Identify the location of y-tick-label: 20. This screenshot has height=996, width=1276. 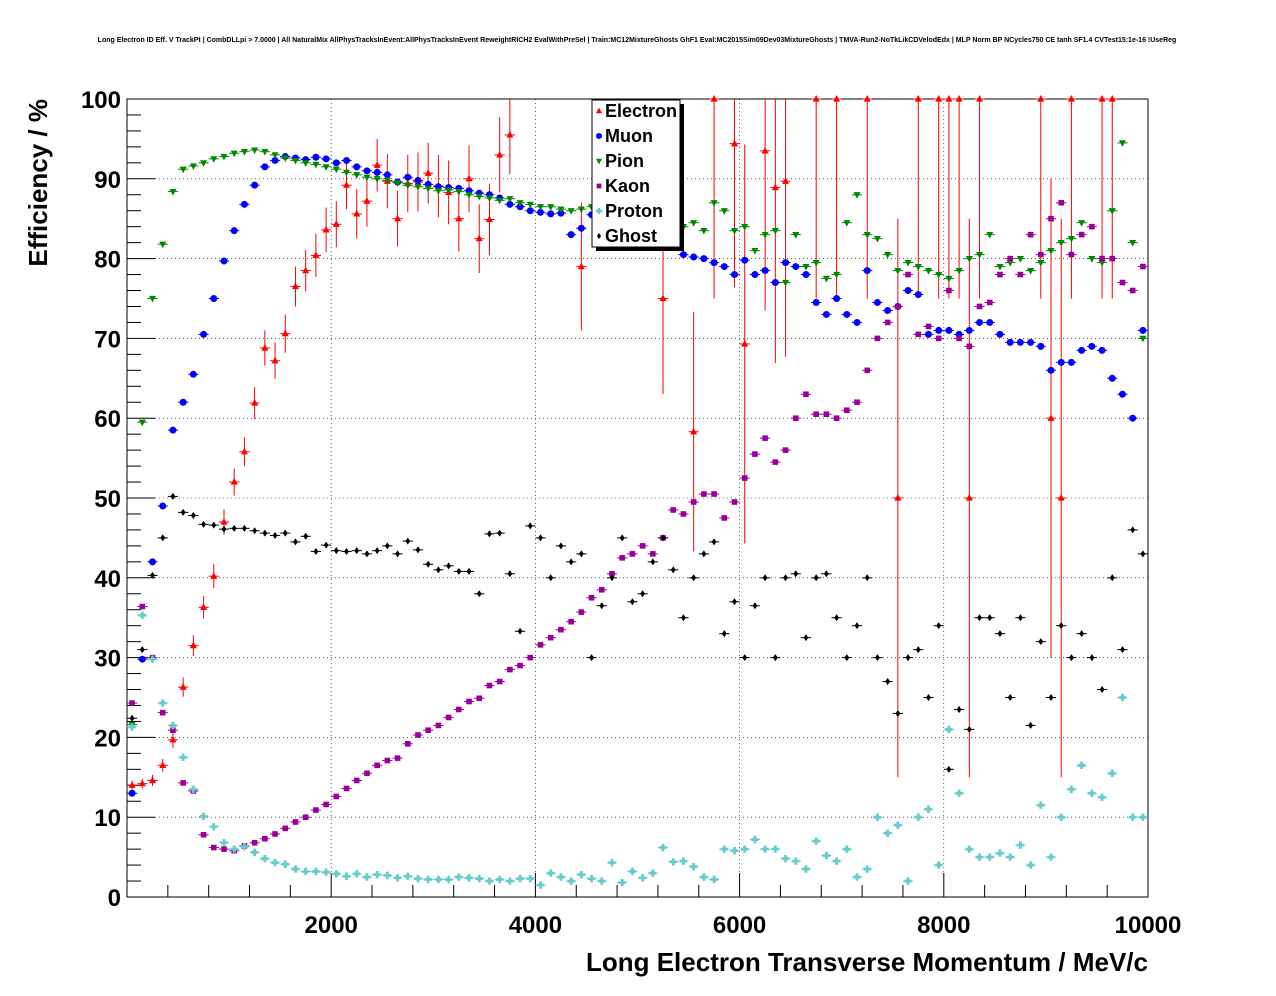
(107, 738).